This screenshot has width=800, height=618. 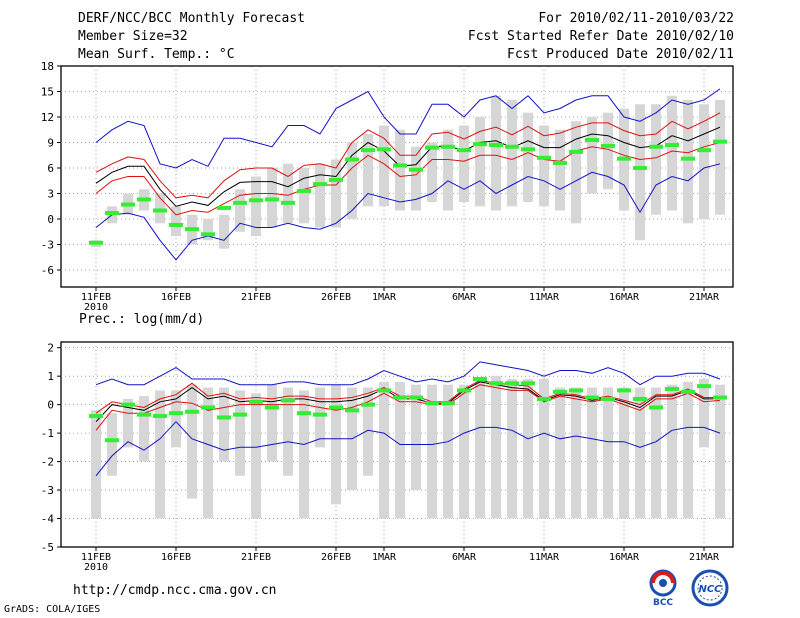 I want to click on grads-credit: GrADS: COLA/IGES, so click(x=52, y=609).